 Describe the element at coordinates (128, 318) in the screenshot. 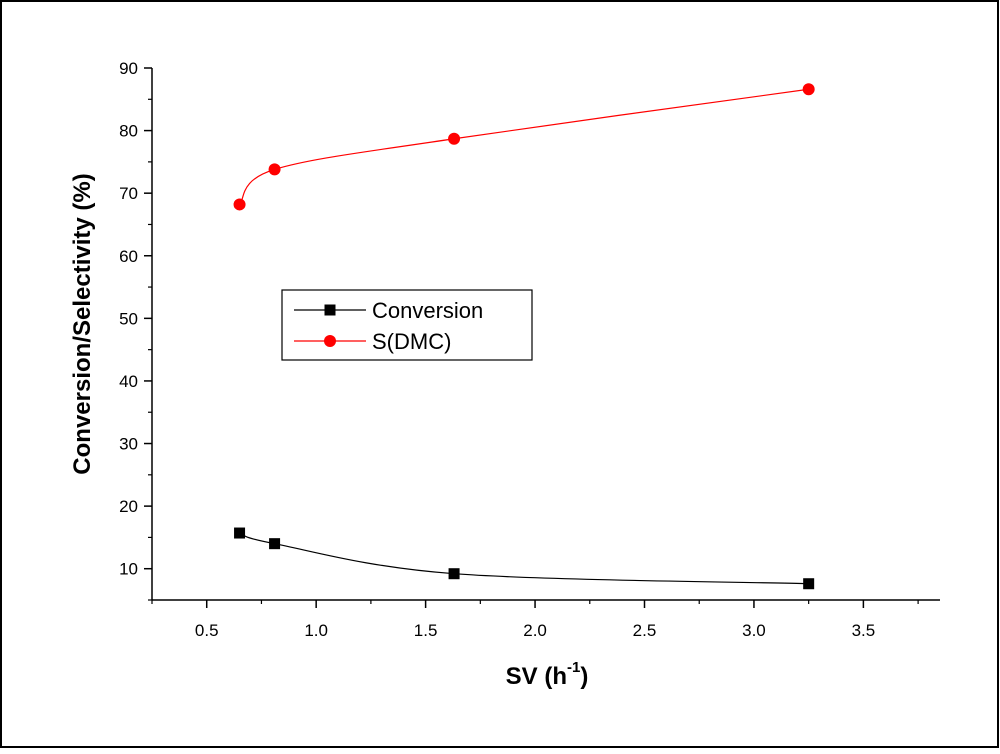

I see `y-tick-label: 50` at that location.